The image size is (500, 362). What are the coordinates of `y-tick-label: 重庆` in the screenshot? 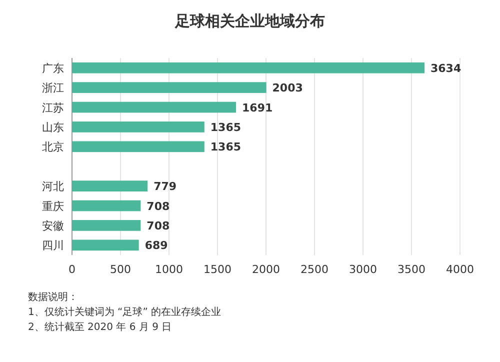 It's located at (53, 206).